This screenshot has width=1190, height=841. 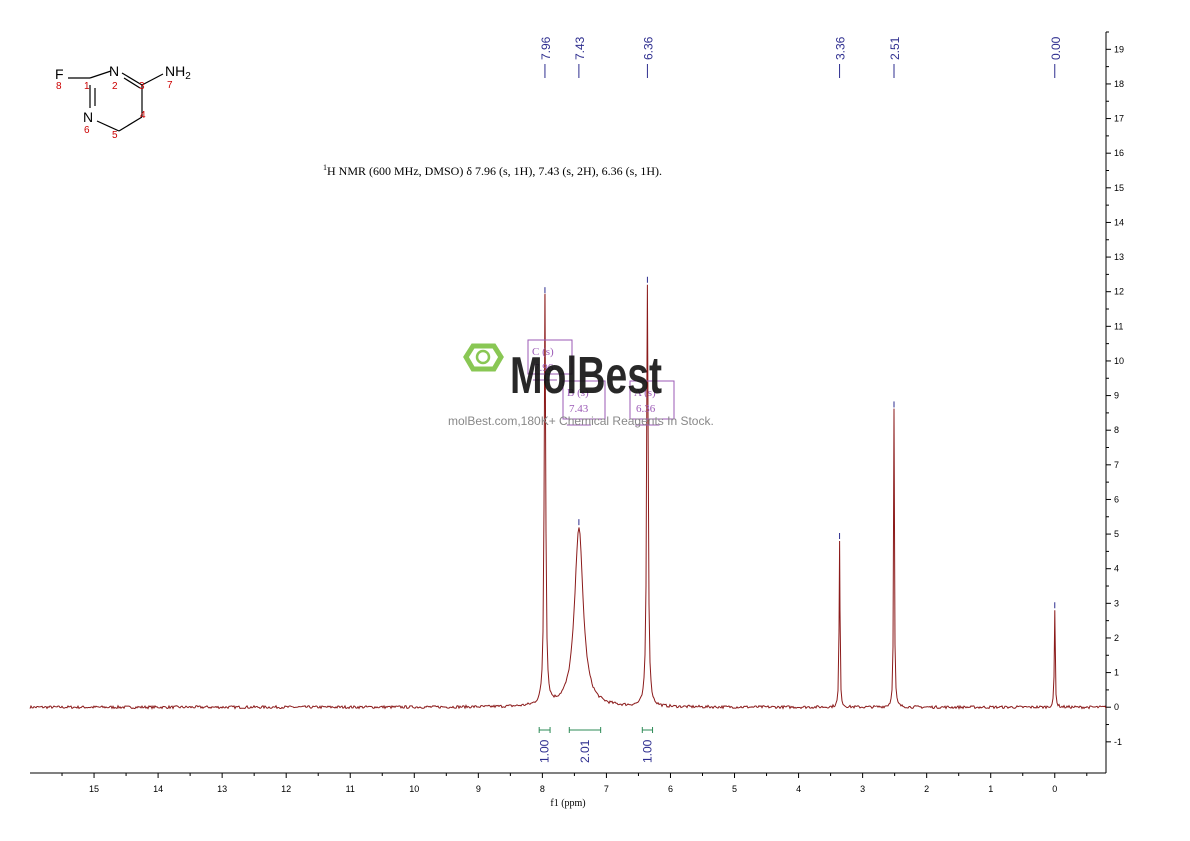 What do you see at coordinates (59, 74) in the screenshot?
I see `atom-f: F` at bounding box center [59, 74].